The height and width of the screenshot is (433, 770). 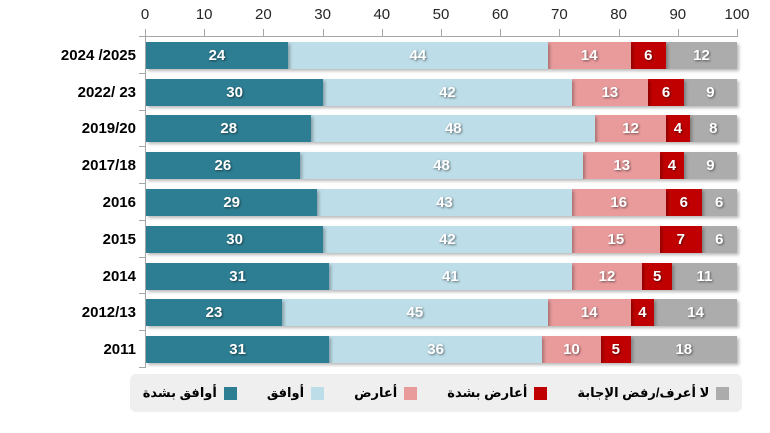 What do you see at coordinates (441, 36) in the screenshot?
I see `x-axis-line` at bounding box center [441, 36].